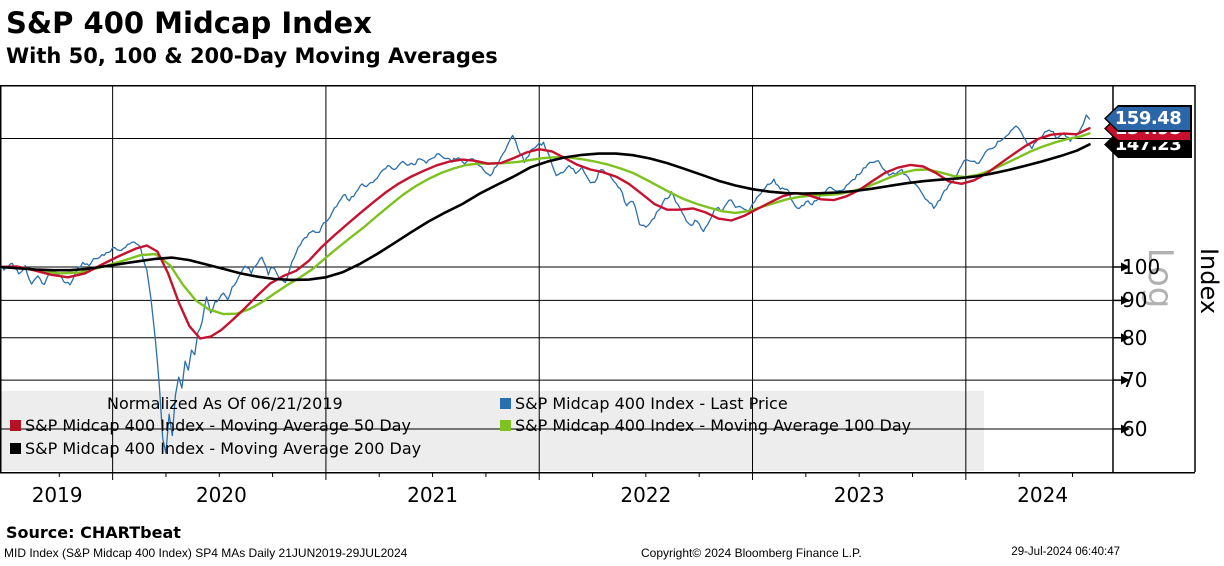 This screenshot has height=566, width=1224. Describe the element at coordinates (189, 23) in the screenshot. I see `page-title: S&P 400 Midcap Index` at that location.